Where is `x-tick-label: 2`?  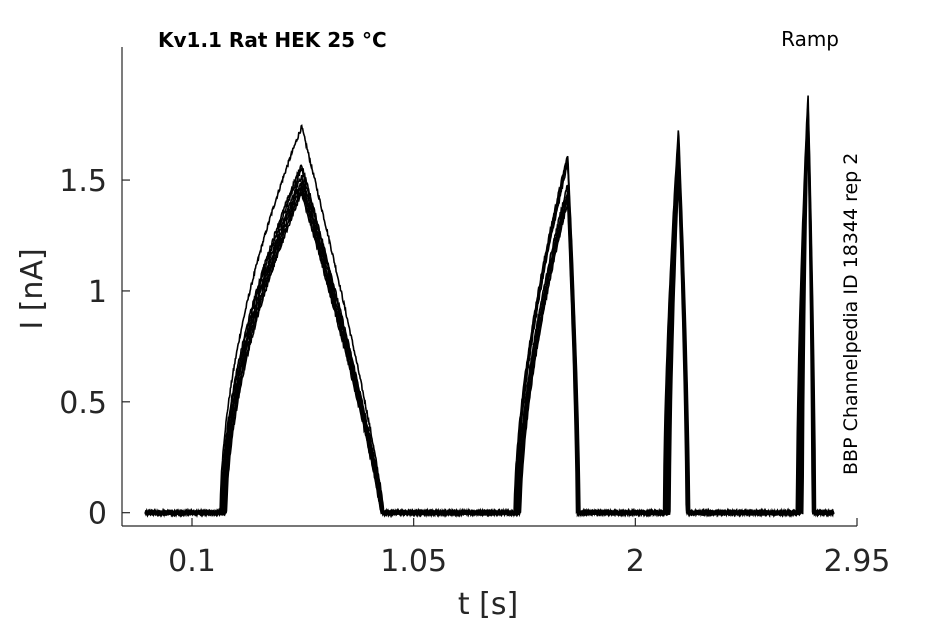
x-tick-label: 2 is located at coordinates (635, 561).